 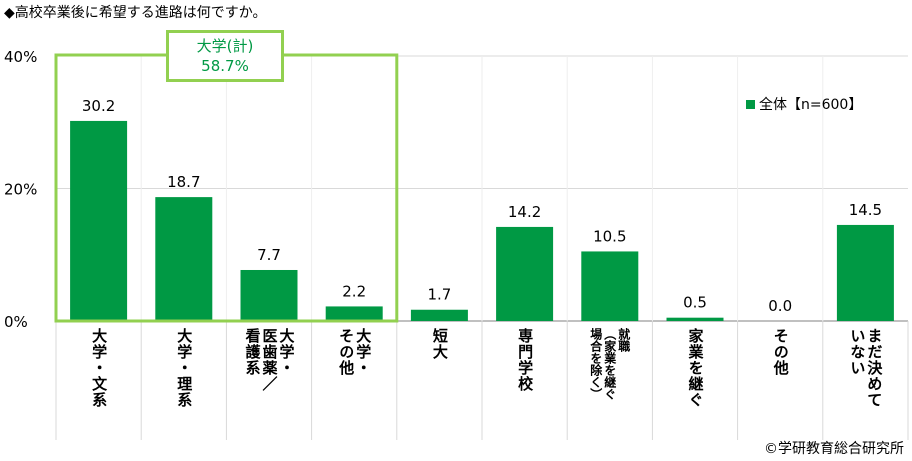 I want to click on category-label: 大学・ その他, so click(x=355, y=352).